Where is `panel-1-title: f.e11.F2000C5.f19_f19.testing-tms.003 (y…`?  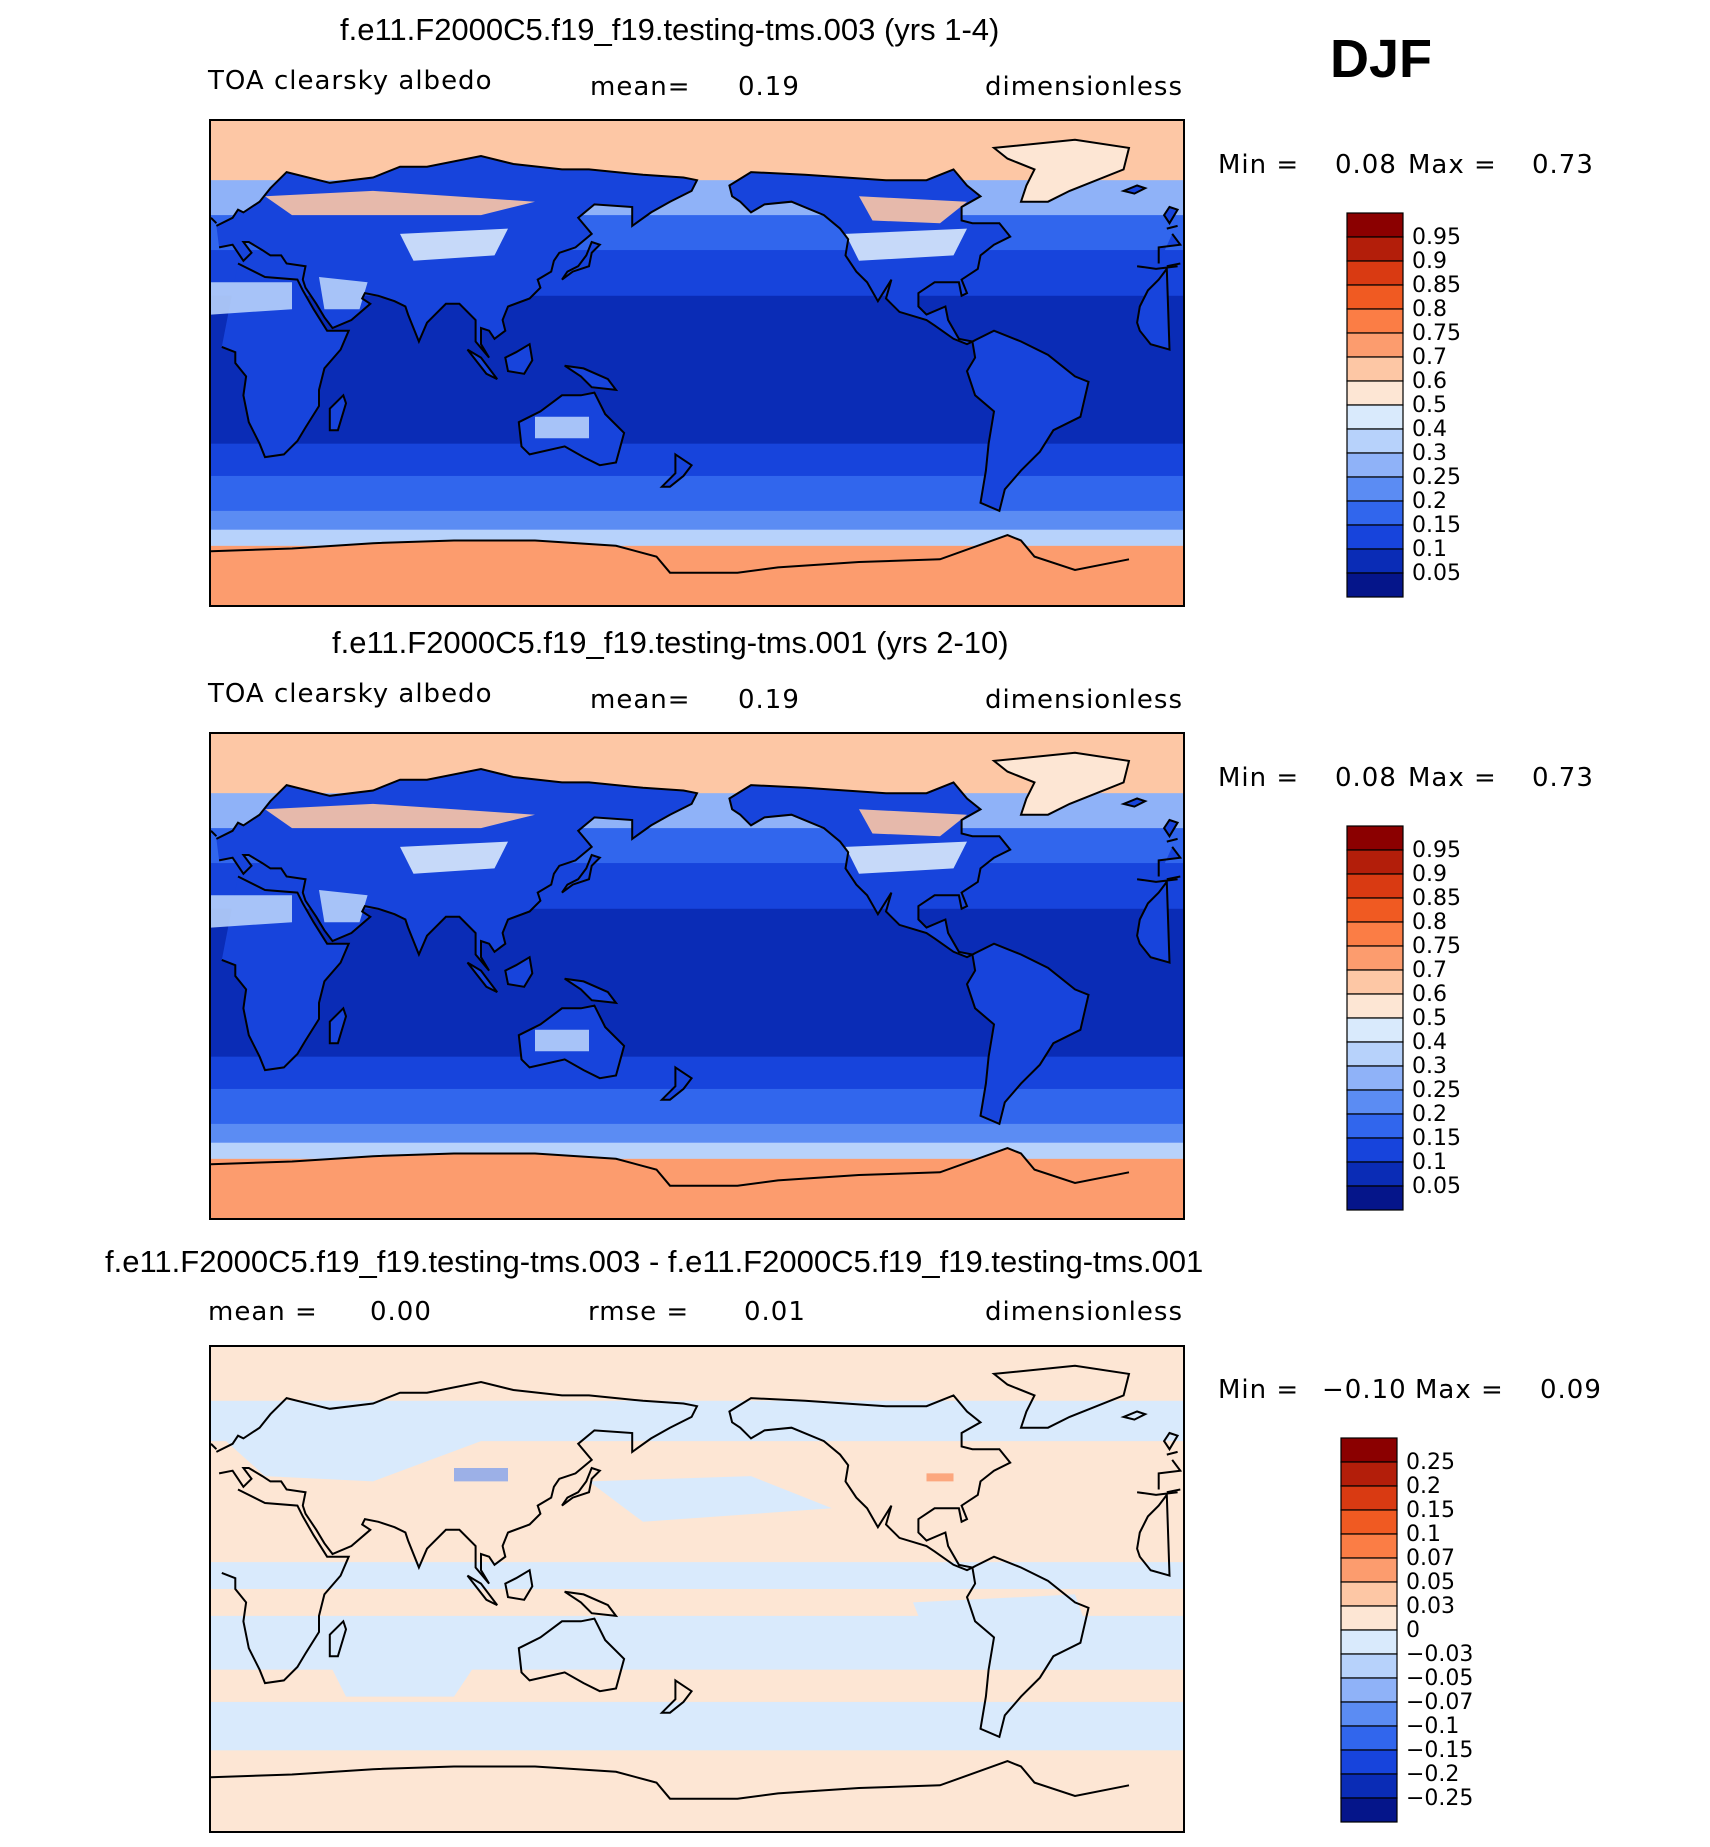 panel-1-title: f.e11.F2000C5.f19_f19.testing-tms.003 (y… is located at coordinates (670, 29).